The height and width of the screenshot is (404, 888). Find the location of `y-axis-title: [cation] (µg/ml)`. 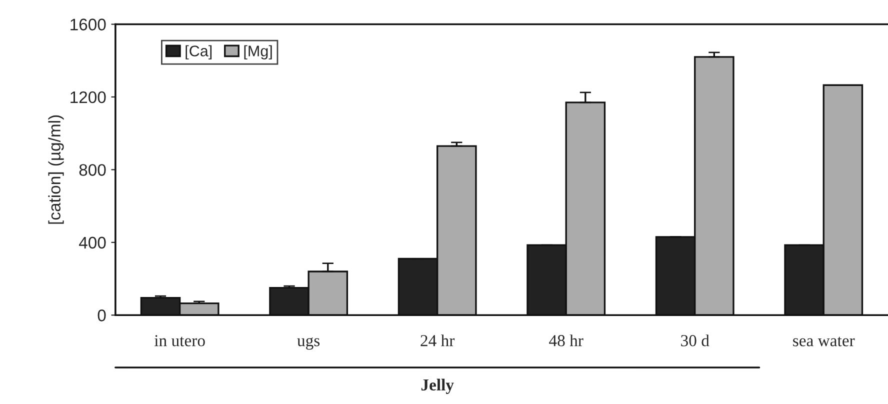

y-axis-title: [cation] (µg/ml) is located at coordinates (56, 169).